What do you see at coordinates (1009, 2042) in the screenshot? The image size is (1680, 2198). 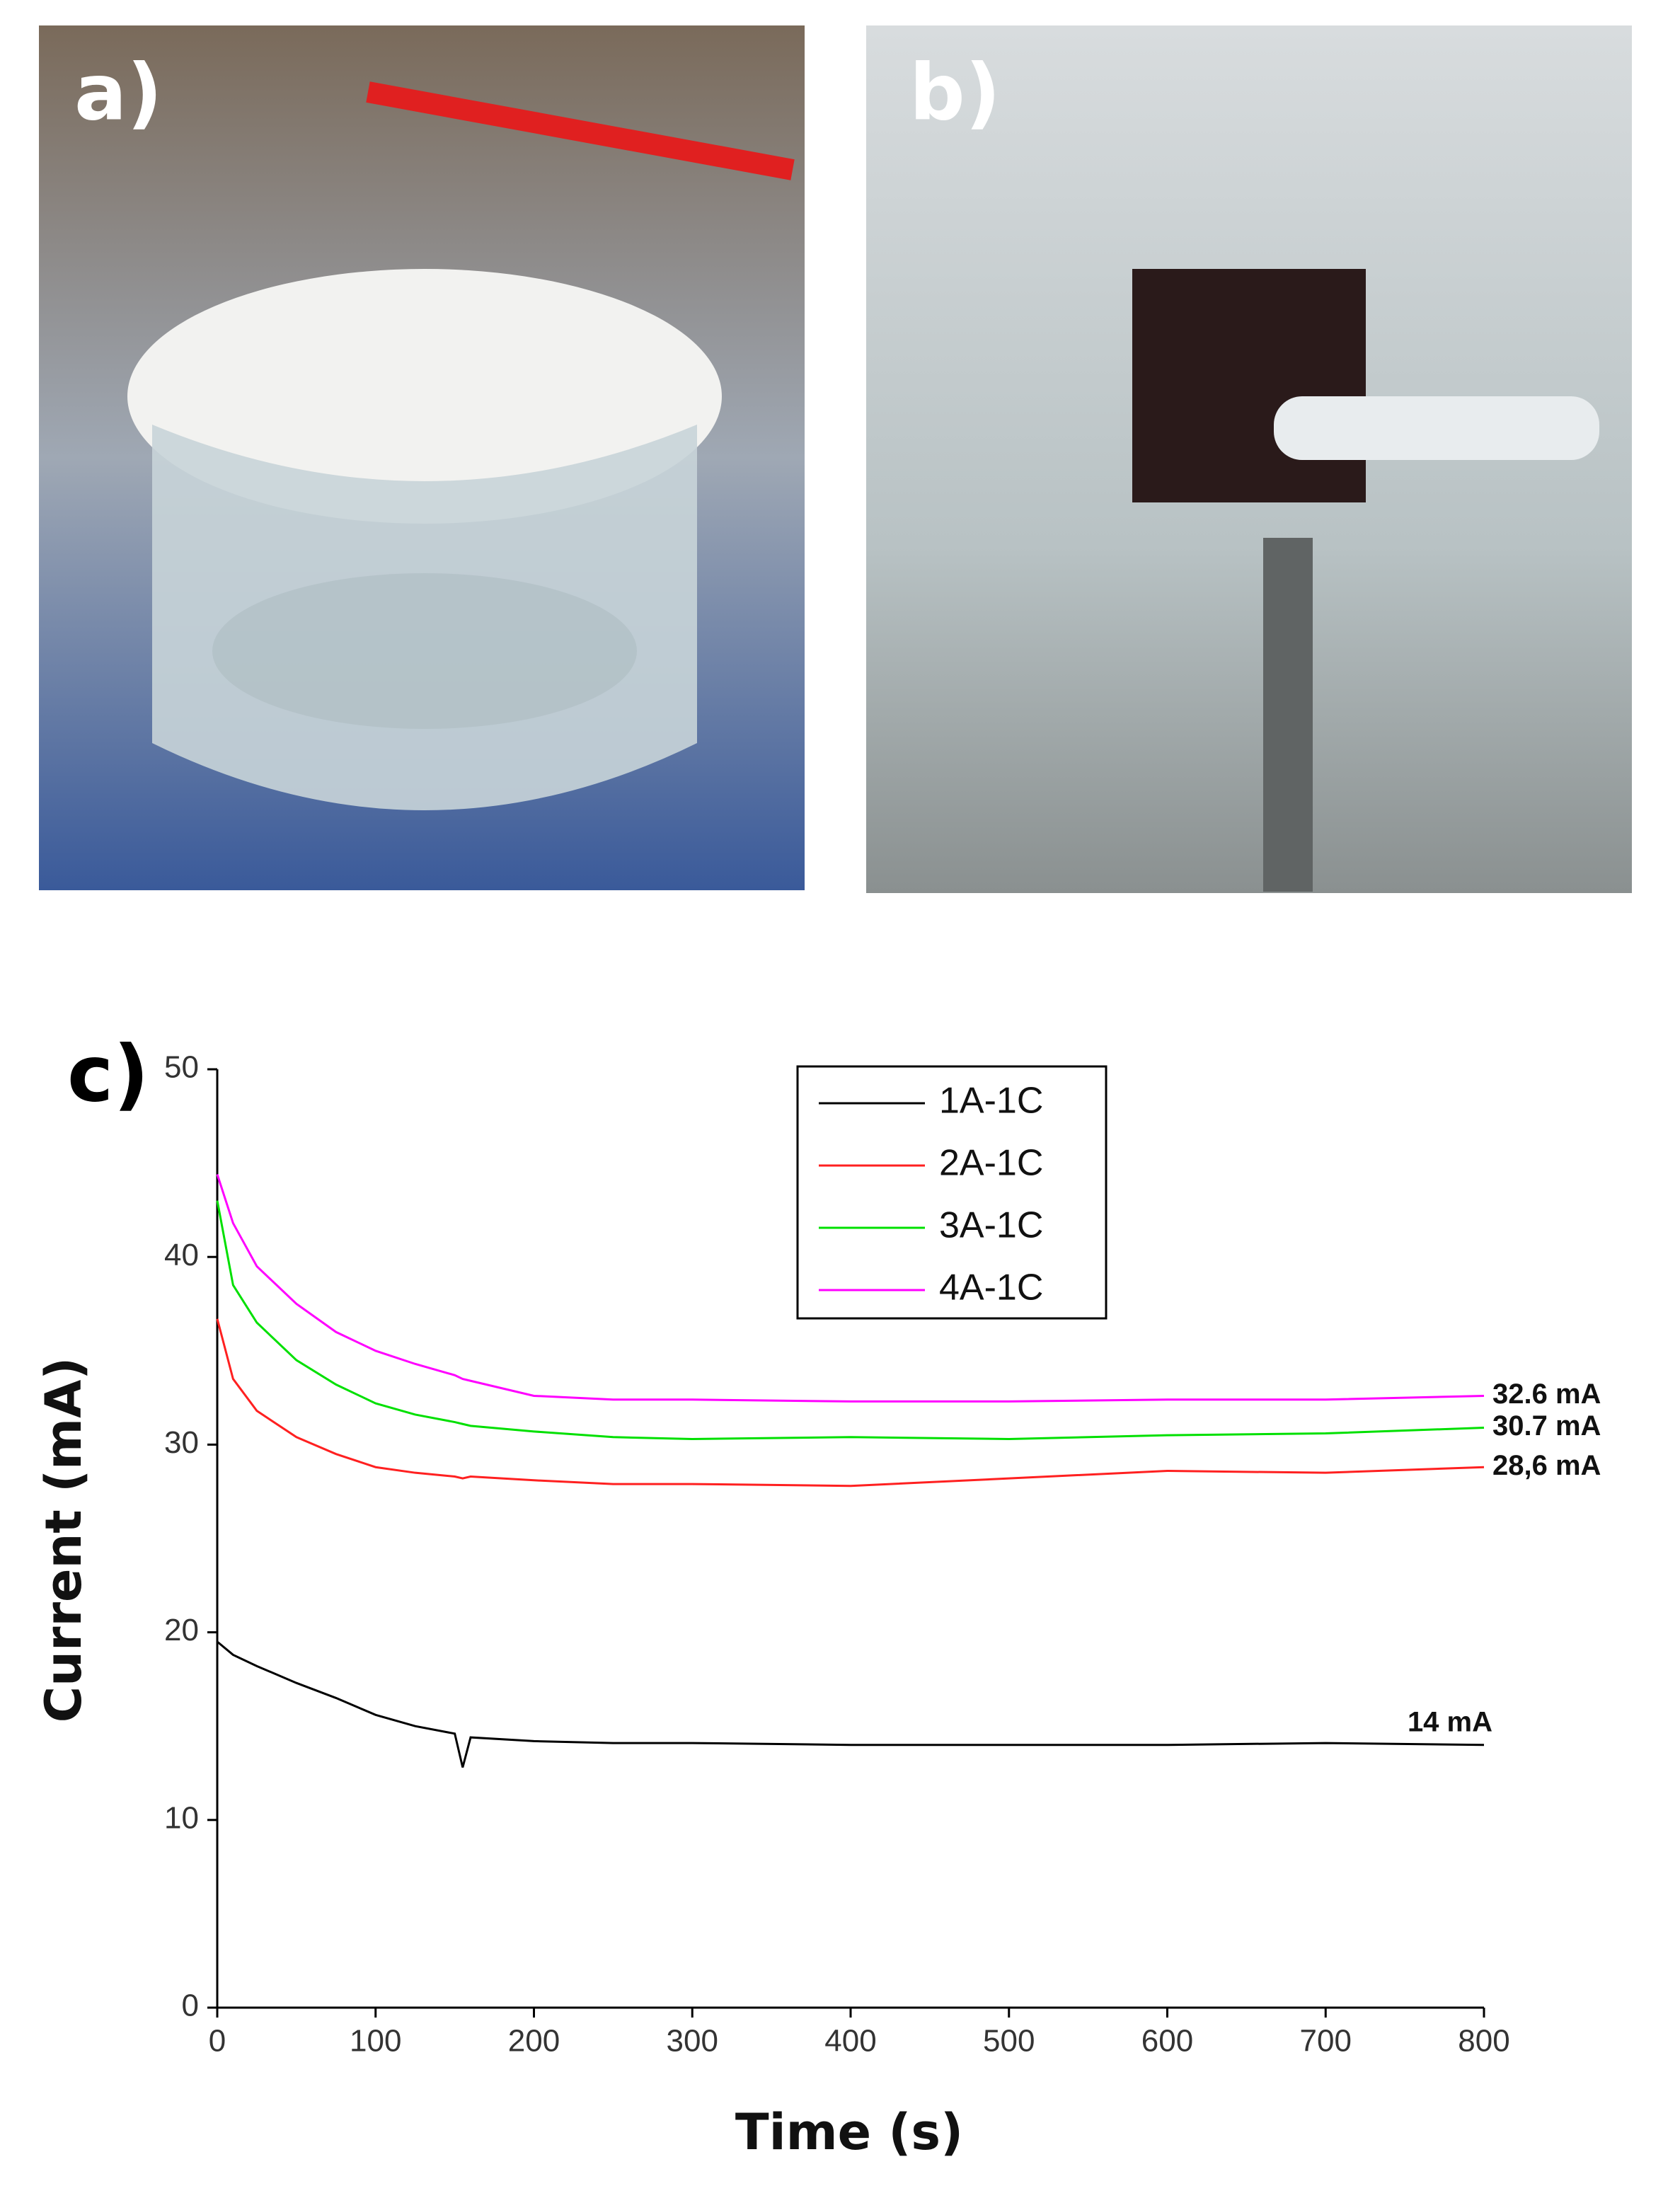 I see `x-tick-label: 500` at bounding box center [1009, 2042].